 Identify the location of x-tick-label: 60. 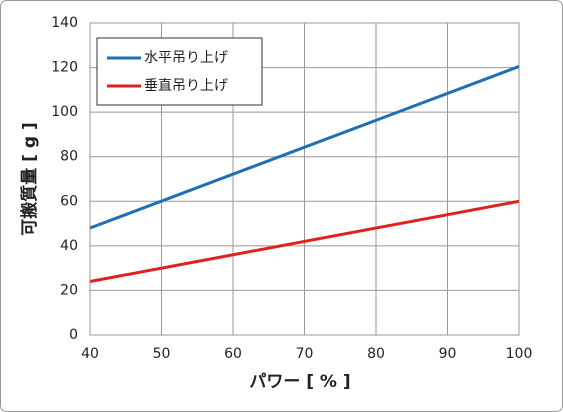
(233, 354).